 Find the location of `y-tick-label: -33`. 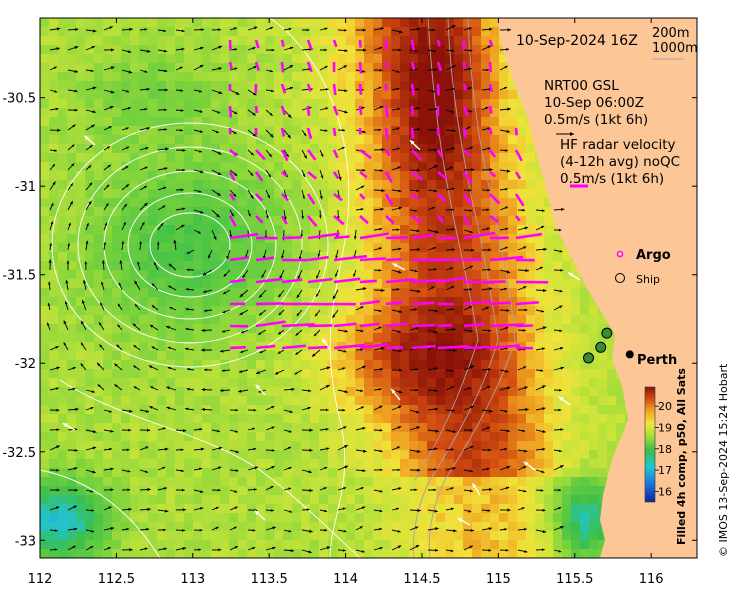

y-tick-label: -33 is located at coordinates (25, 541).